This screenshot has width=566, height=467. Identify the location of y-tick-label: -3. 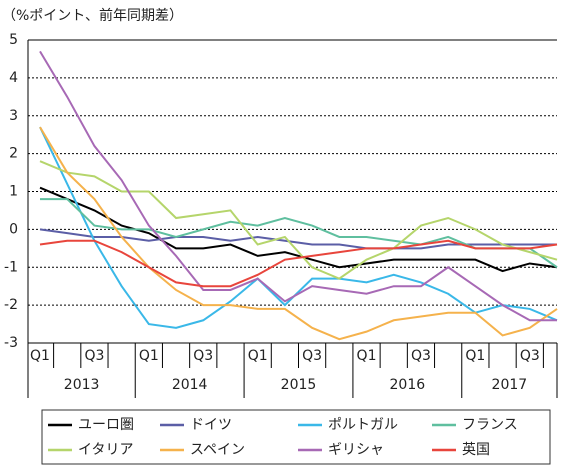
(11, 343).